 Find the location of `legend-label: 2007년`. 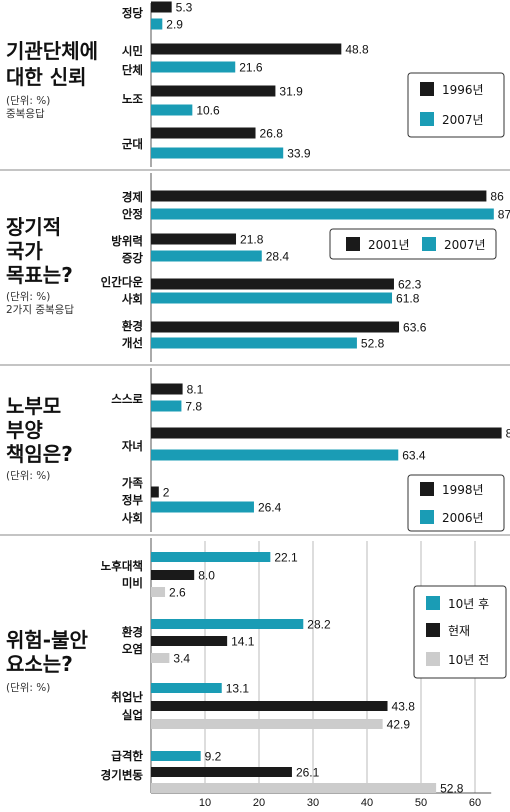

legend-label: 2007년 is located at coordinates (463, 120).